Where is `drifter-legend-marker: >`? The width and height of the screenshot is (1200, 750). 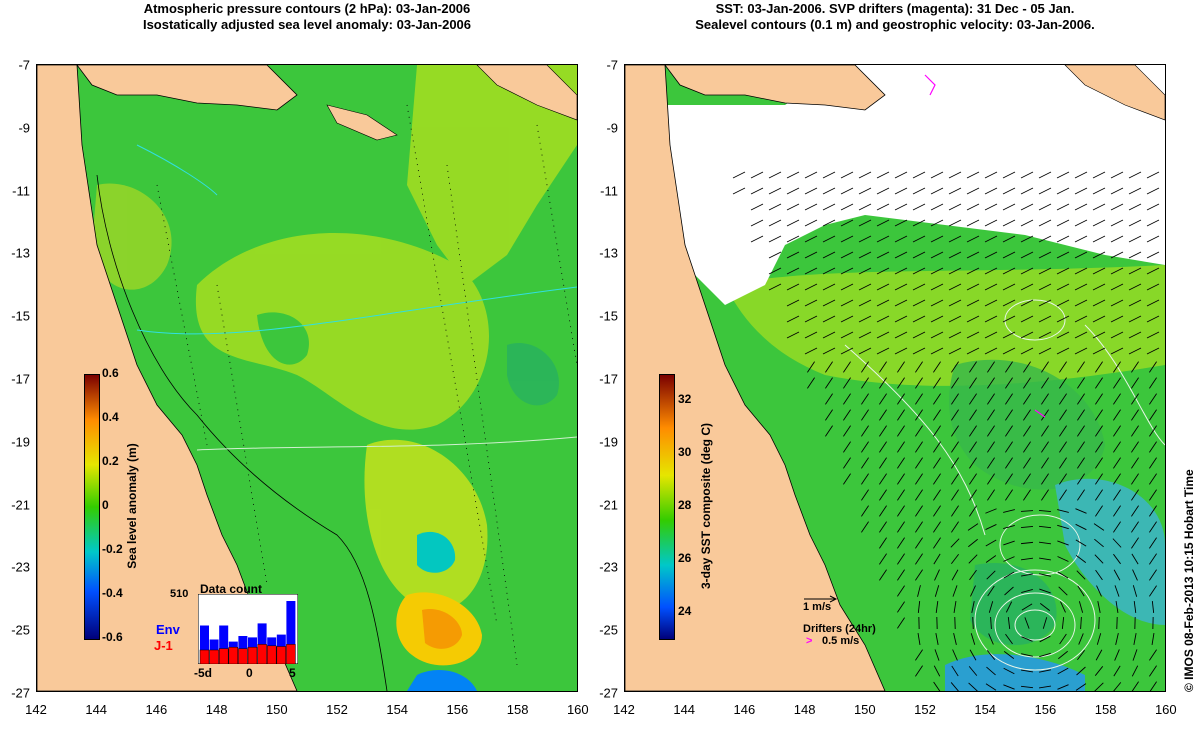 drifter-legend-marker: > is located at coordinates (809, 641).